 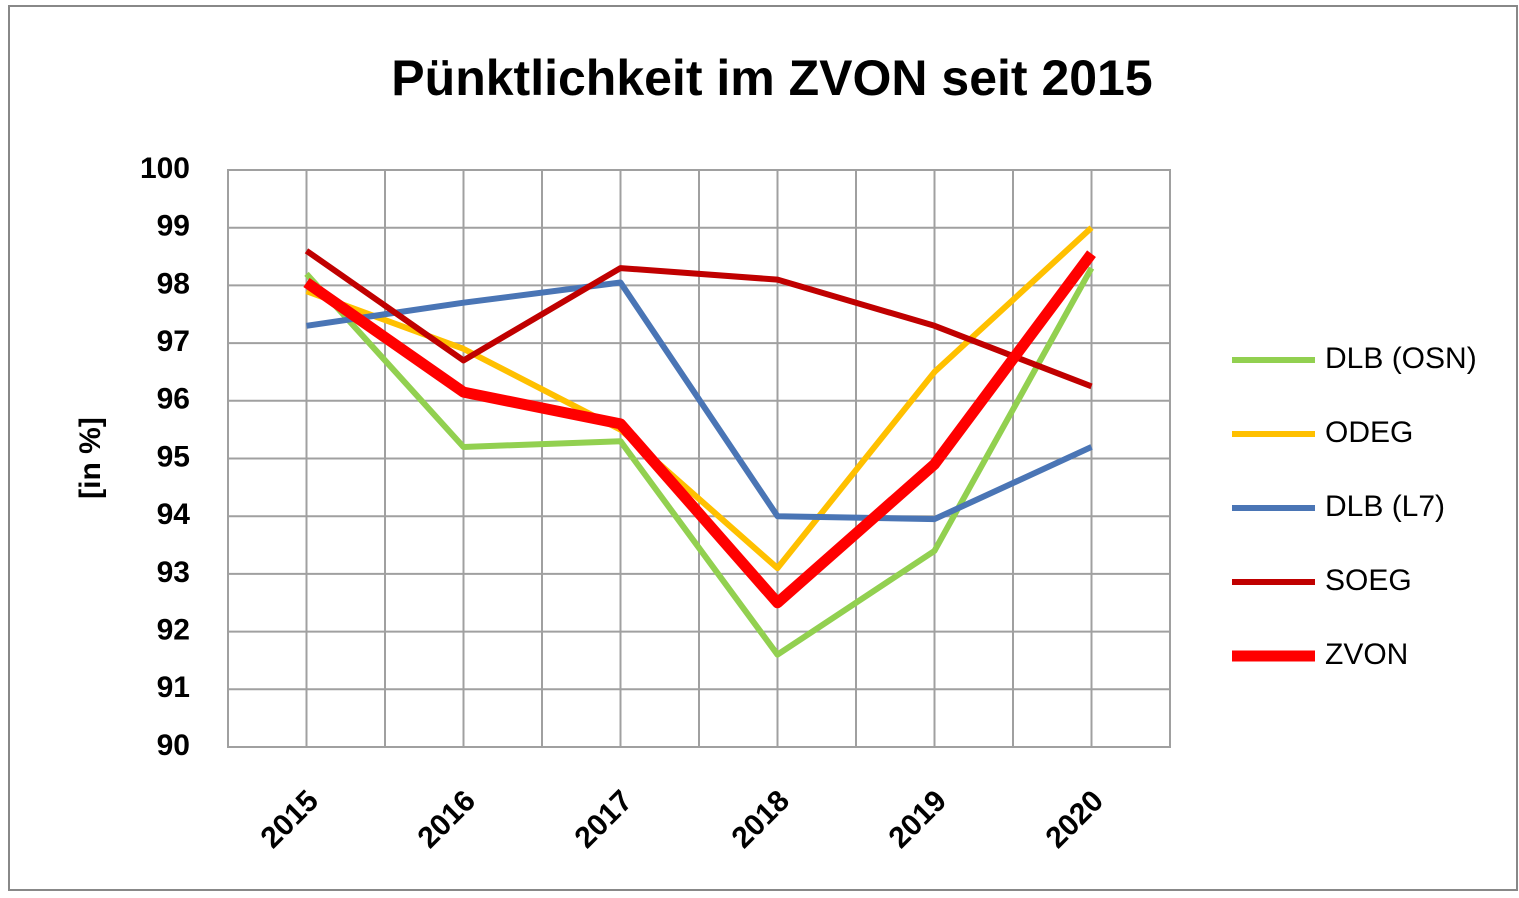 What do you see at coordinates (1366, 654) in the screenshot?
I see `legend-label: ZVON` at bounding box center [1366, 654].